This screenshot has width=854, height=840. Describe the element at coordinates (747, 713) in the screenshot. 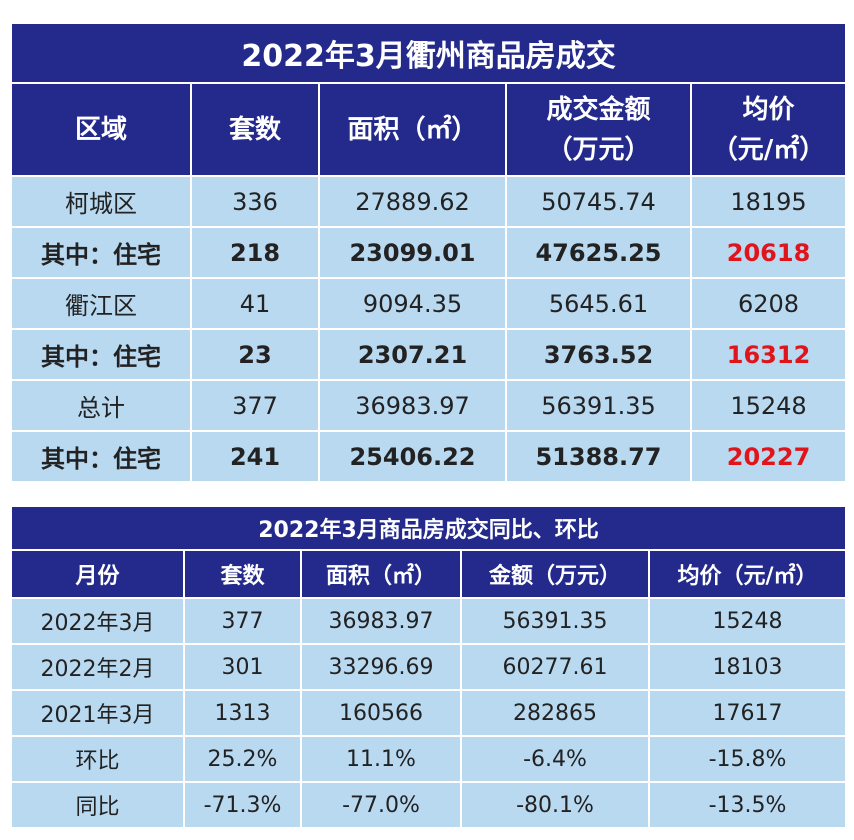

I see `cell: 17617` at that location.